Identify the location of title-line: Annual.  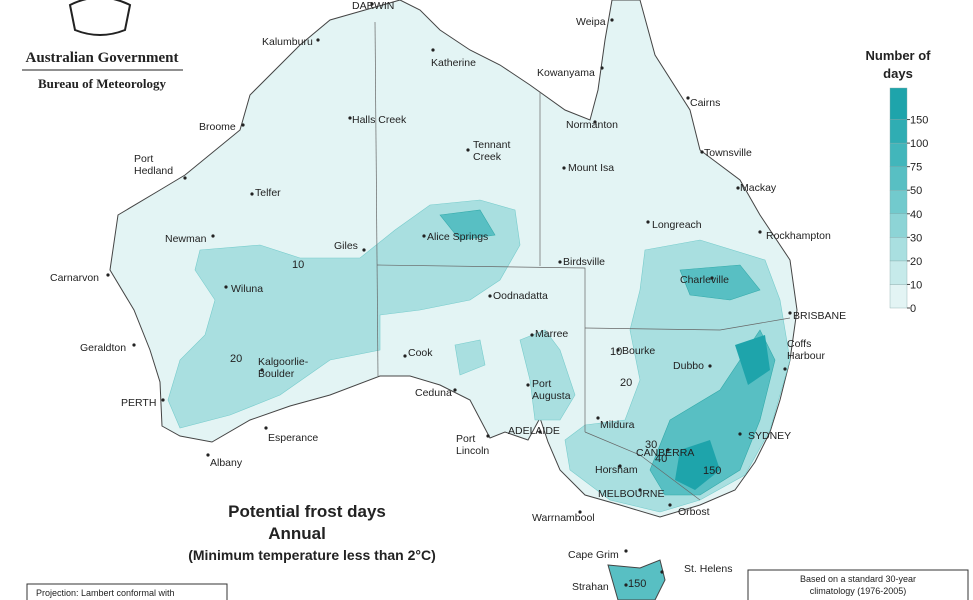
(297, 533).